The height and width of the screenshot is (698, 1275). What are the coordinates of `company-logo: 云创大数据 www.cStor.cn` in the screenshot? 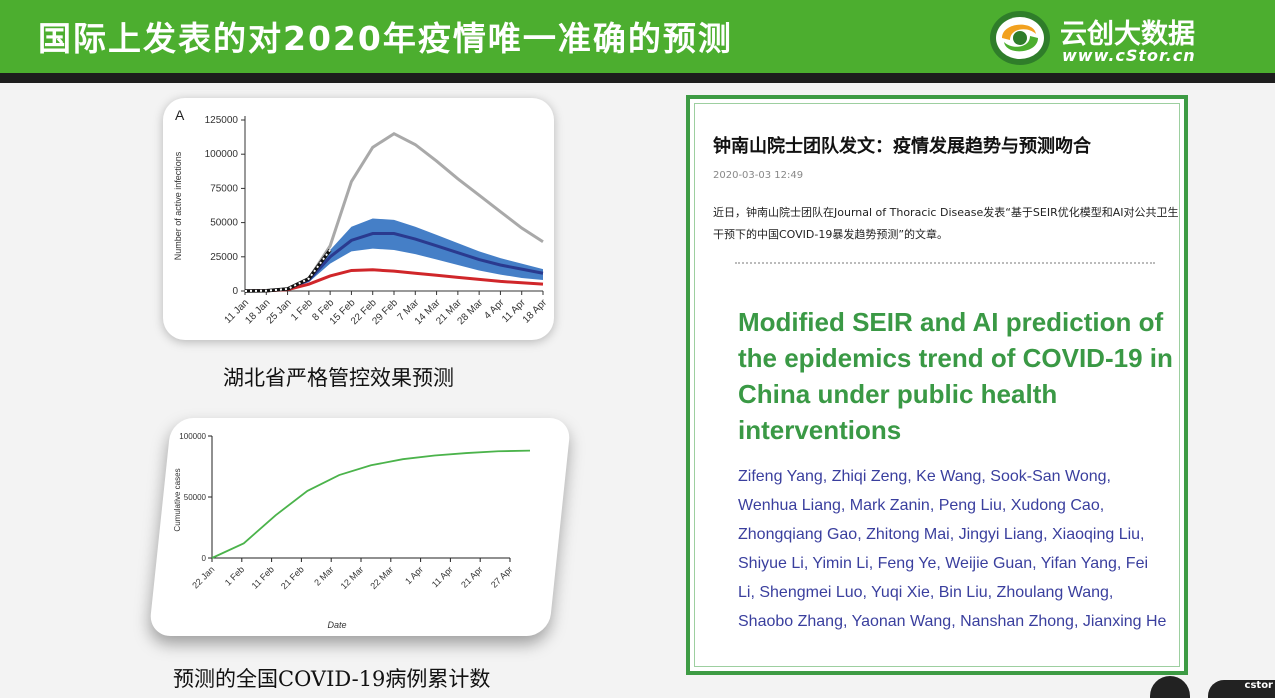 It's located at (1118, 38).